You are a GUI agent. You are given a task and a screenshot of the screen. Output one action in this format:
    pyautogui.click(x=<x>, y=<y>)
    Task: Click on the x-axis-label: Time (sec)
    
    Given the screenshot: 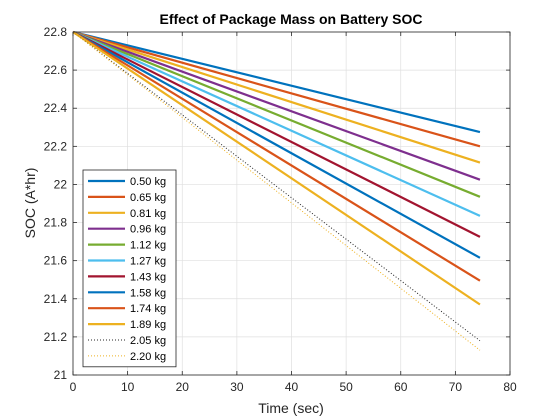 What is the action you would take?
    pyautogui.click(x=291, y=408)
    